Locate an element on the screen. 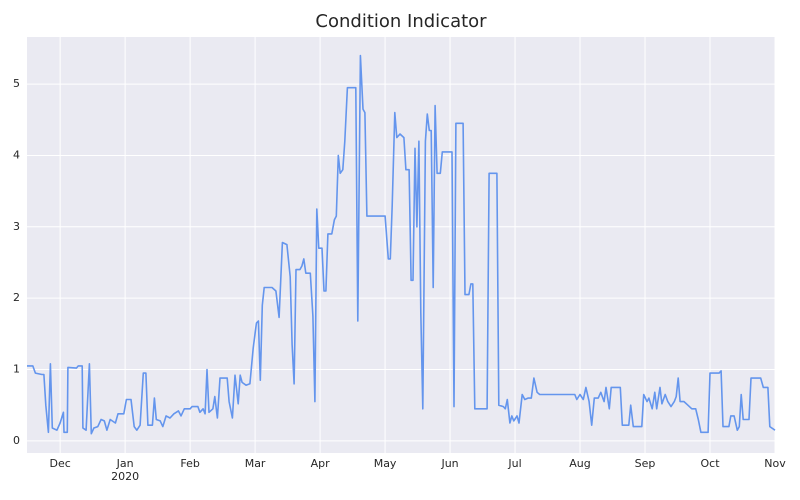  y-tick-label: 1 is located at coordinates (16, 369).